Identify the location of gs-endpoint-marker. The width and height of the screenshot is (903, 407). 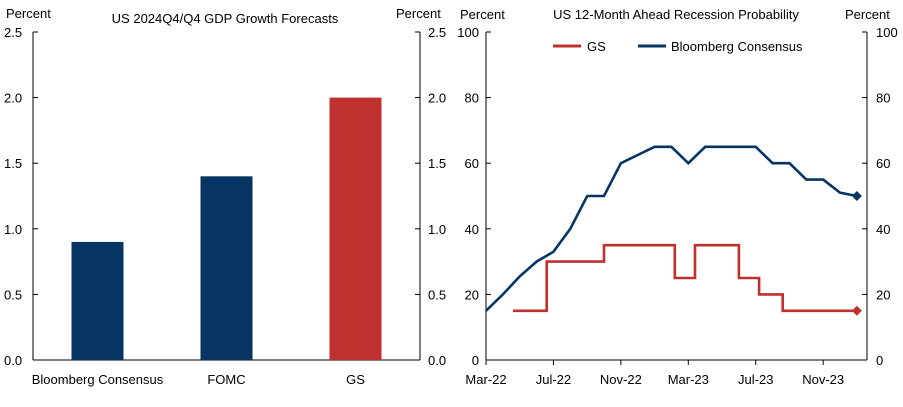
(856, 310).